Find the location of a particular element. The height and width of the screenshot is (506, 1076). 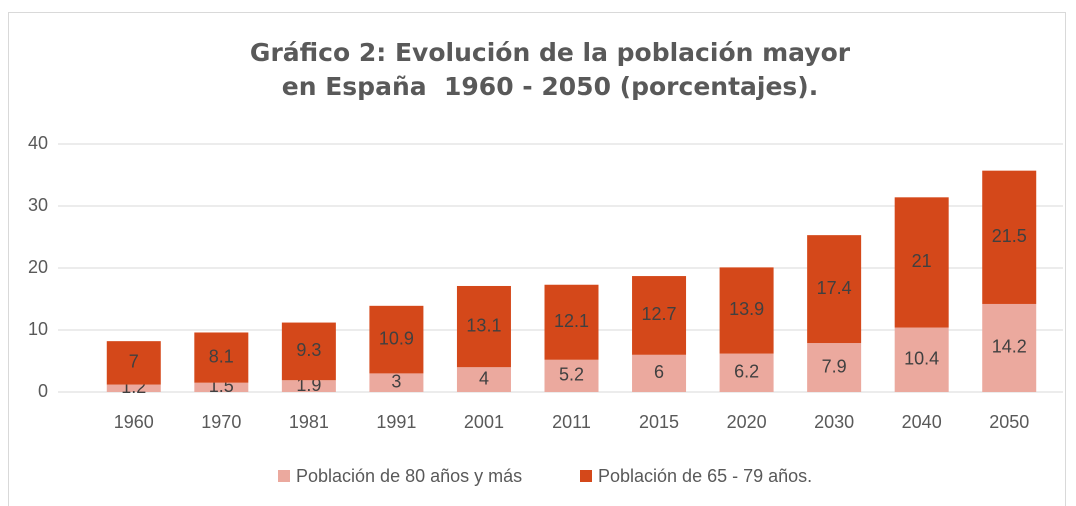

data-label: 21.5 is located at coordinates (1009, 236).